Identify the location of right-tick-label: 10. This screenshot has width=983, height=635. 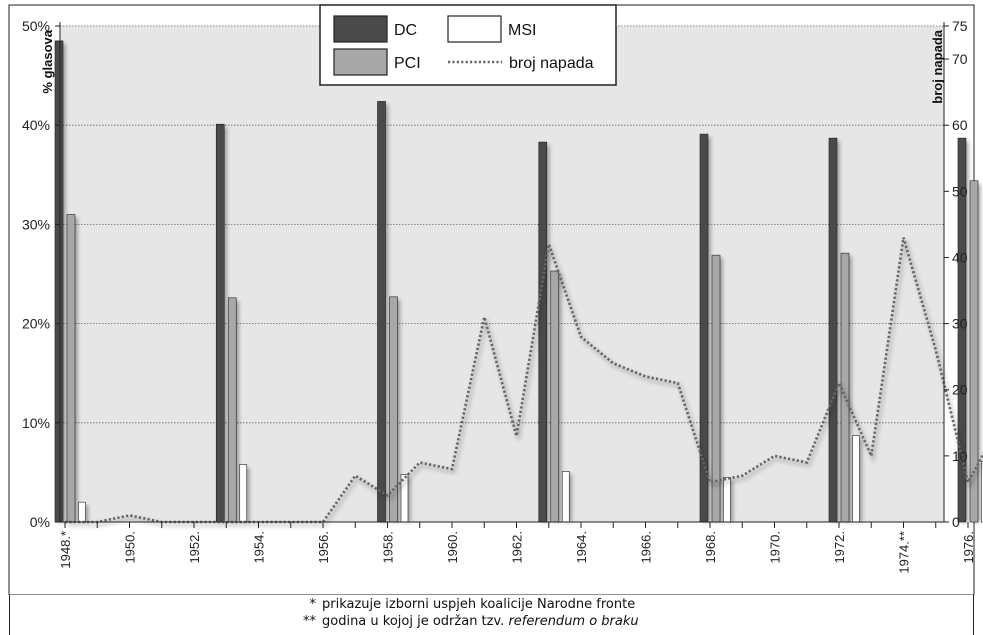
(960, 456).